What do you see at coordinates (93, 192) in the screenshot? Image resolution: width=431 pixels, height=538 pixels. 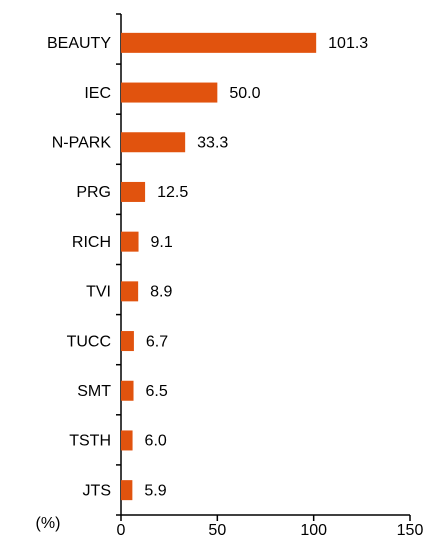 I see `y-tick-label: PRG` at bounding box center [93, 192].